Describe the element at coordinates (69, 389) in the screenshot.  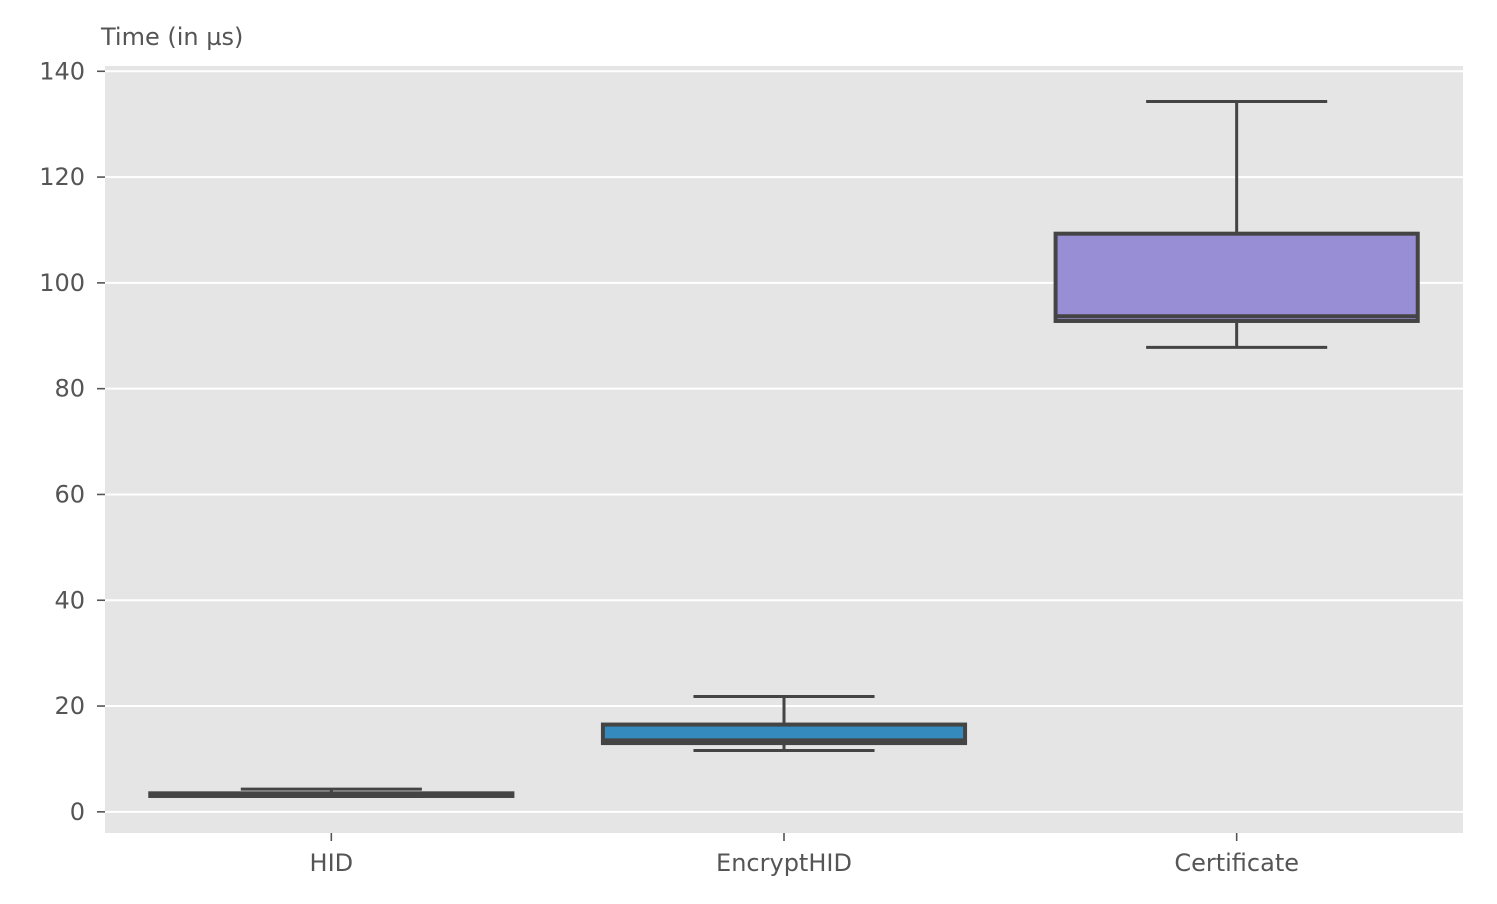
I see `y-tick-label-80: 80` at that location.